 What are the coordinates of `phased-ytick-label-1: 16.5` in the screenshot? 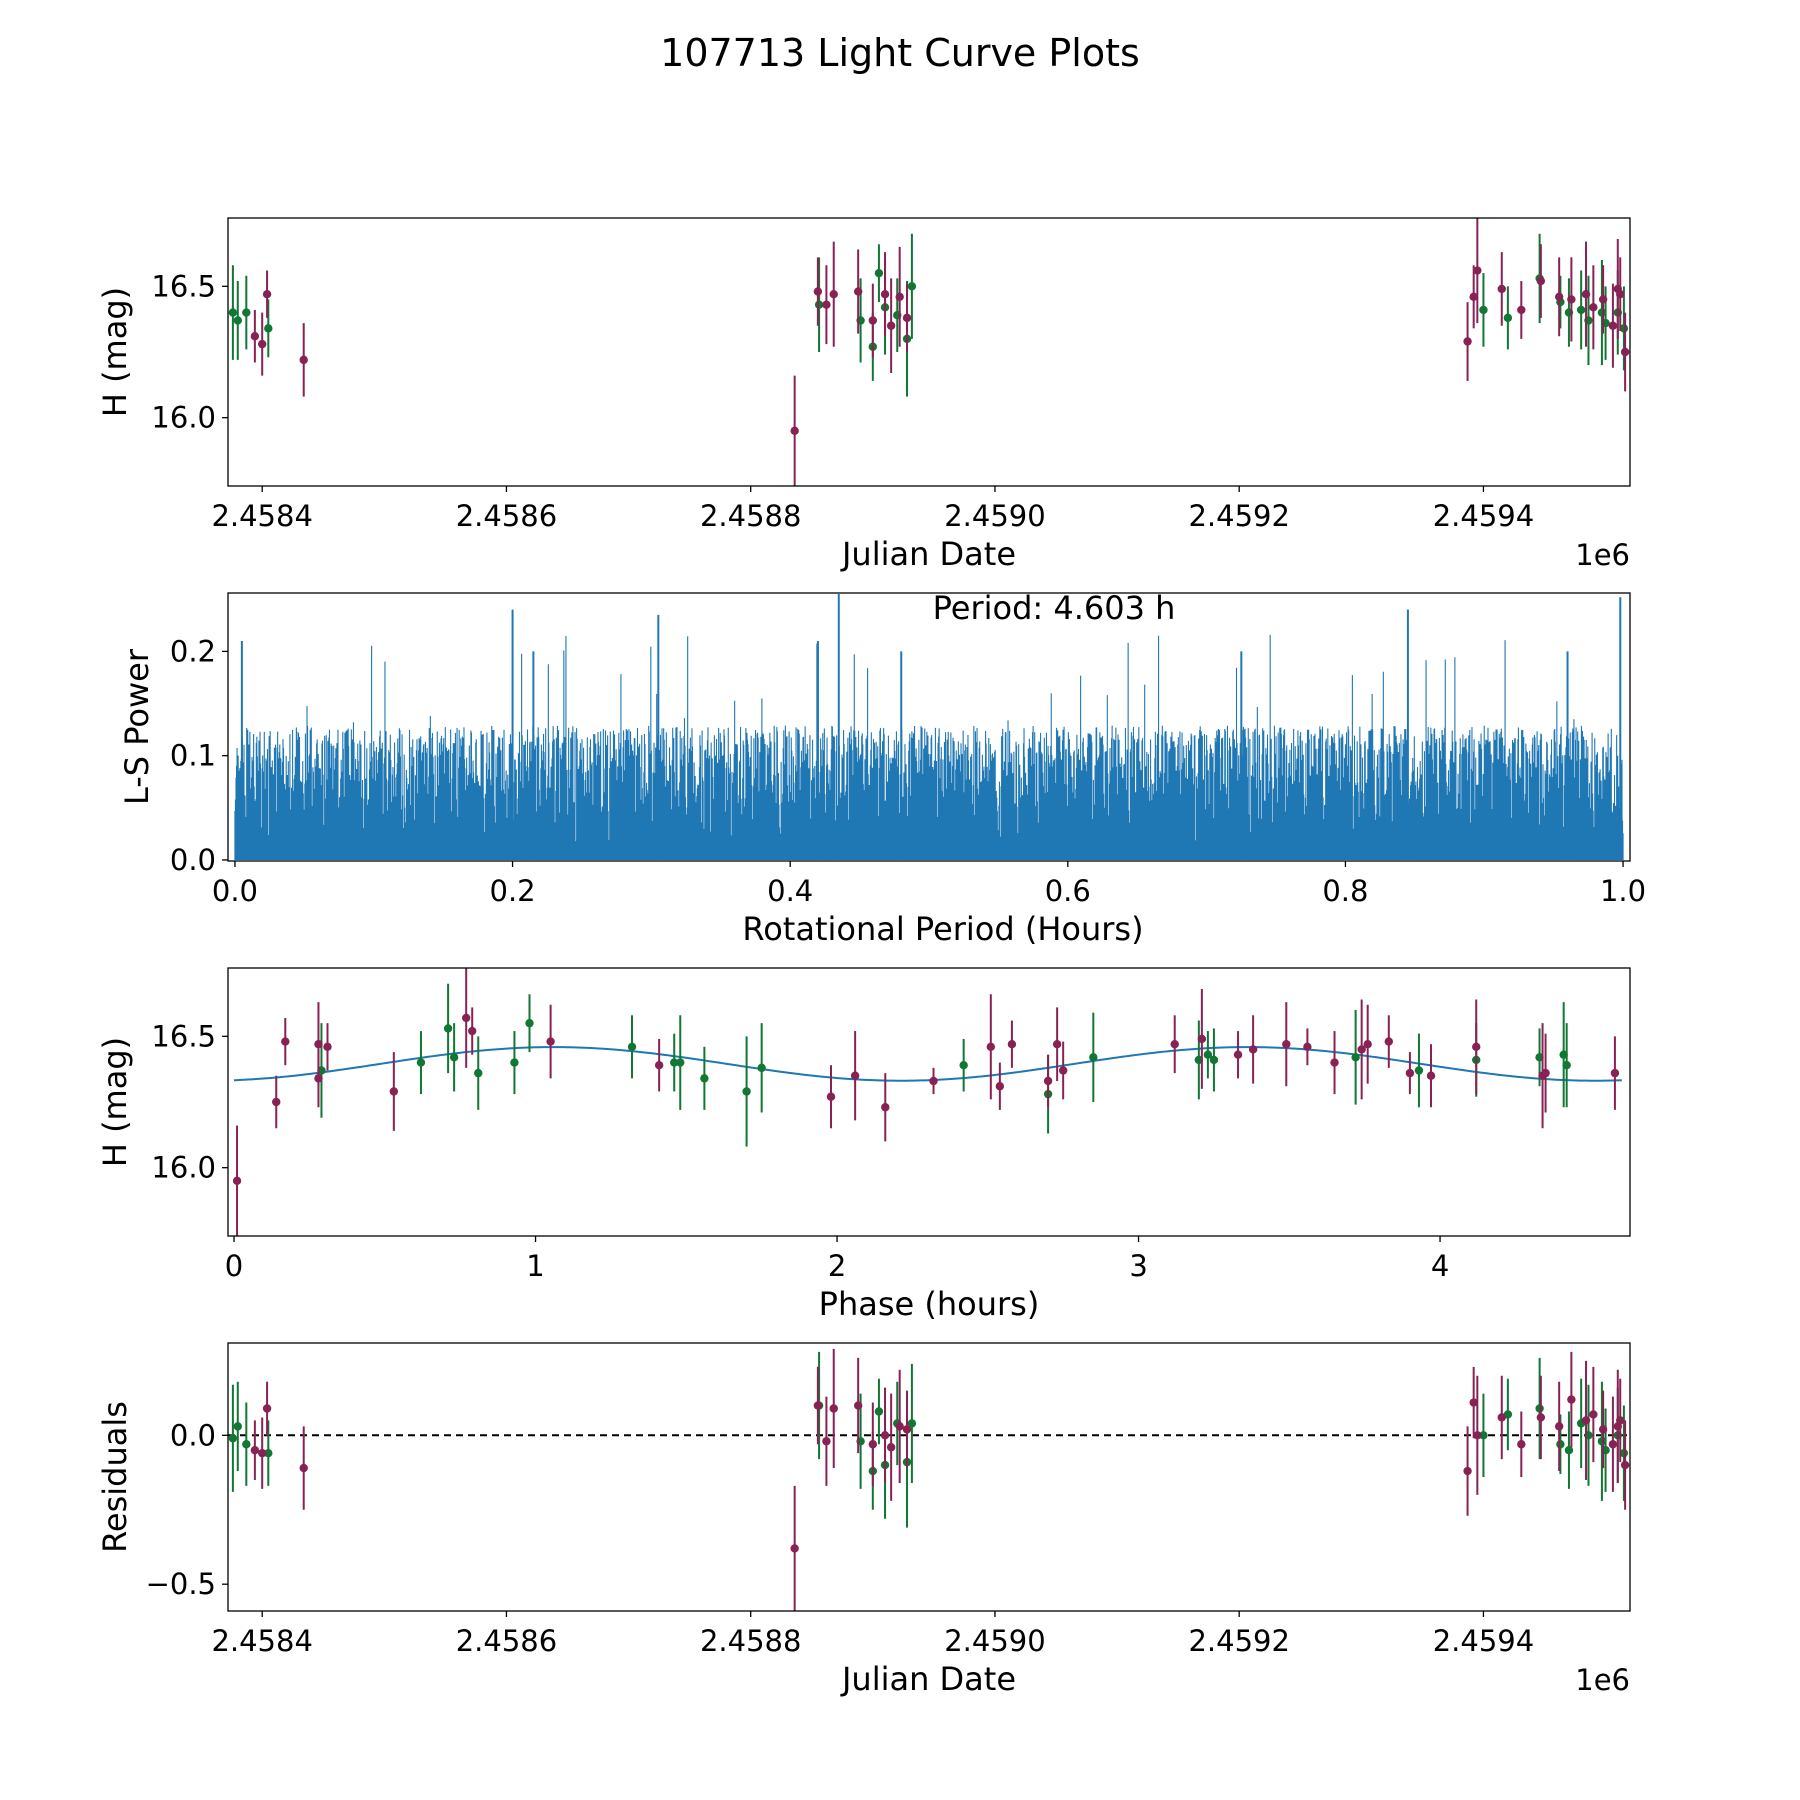 It's located at (183, 1036).